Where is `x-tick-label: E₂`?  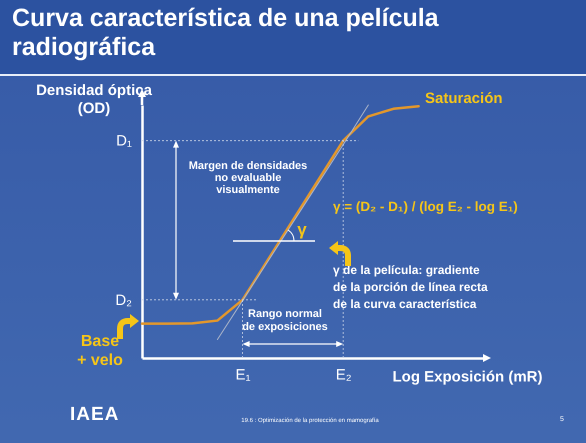
x-tick-label: E₂ is located at coordinates (344, 375).